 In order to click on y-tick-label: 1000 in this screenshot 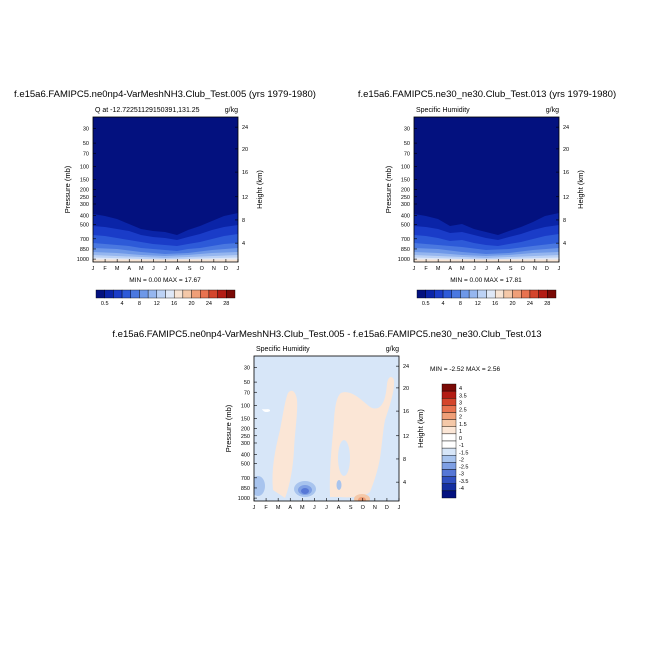, I will do `click(404, 260)`.